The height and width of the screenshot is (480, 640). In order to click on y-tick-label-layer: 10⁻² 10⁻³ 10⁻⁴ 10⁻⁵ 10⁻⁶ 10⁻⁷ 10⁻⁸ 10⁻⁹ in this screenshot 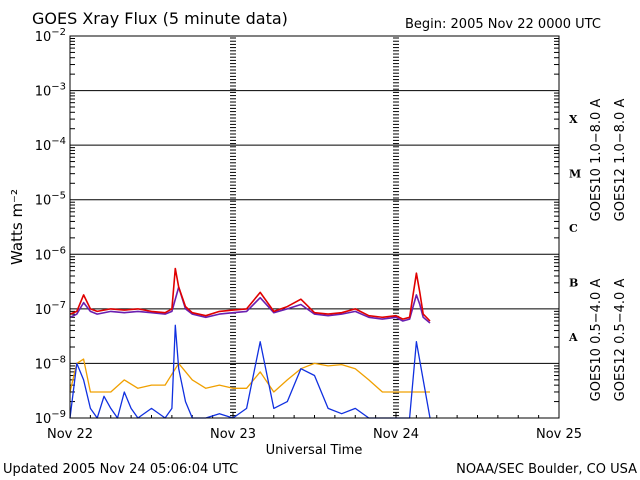, I will do `click(50, 227)`.